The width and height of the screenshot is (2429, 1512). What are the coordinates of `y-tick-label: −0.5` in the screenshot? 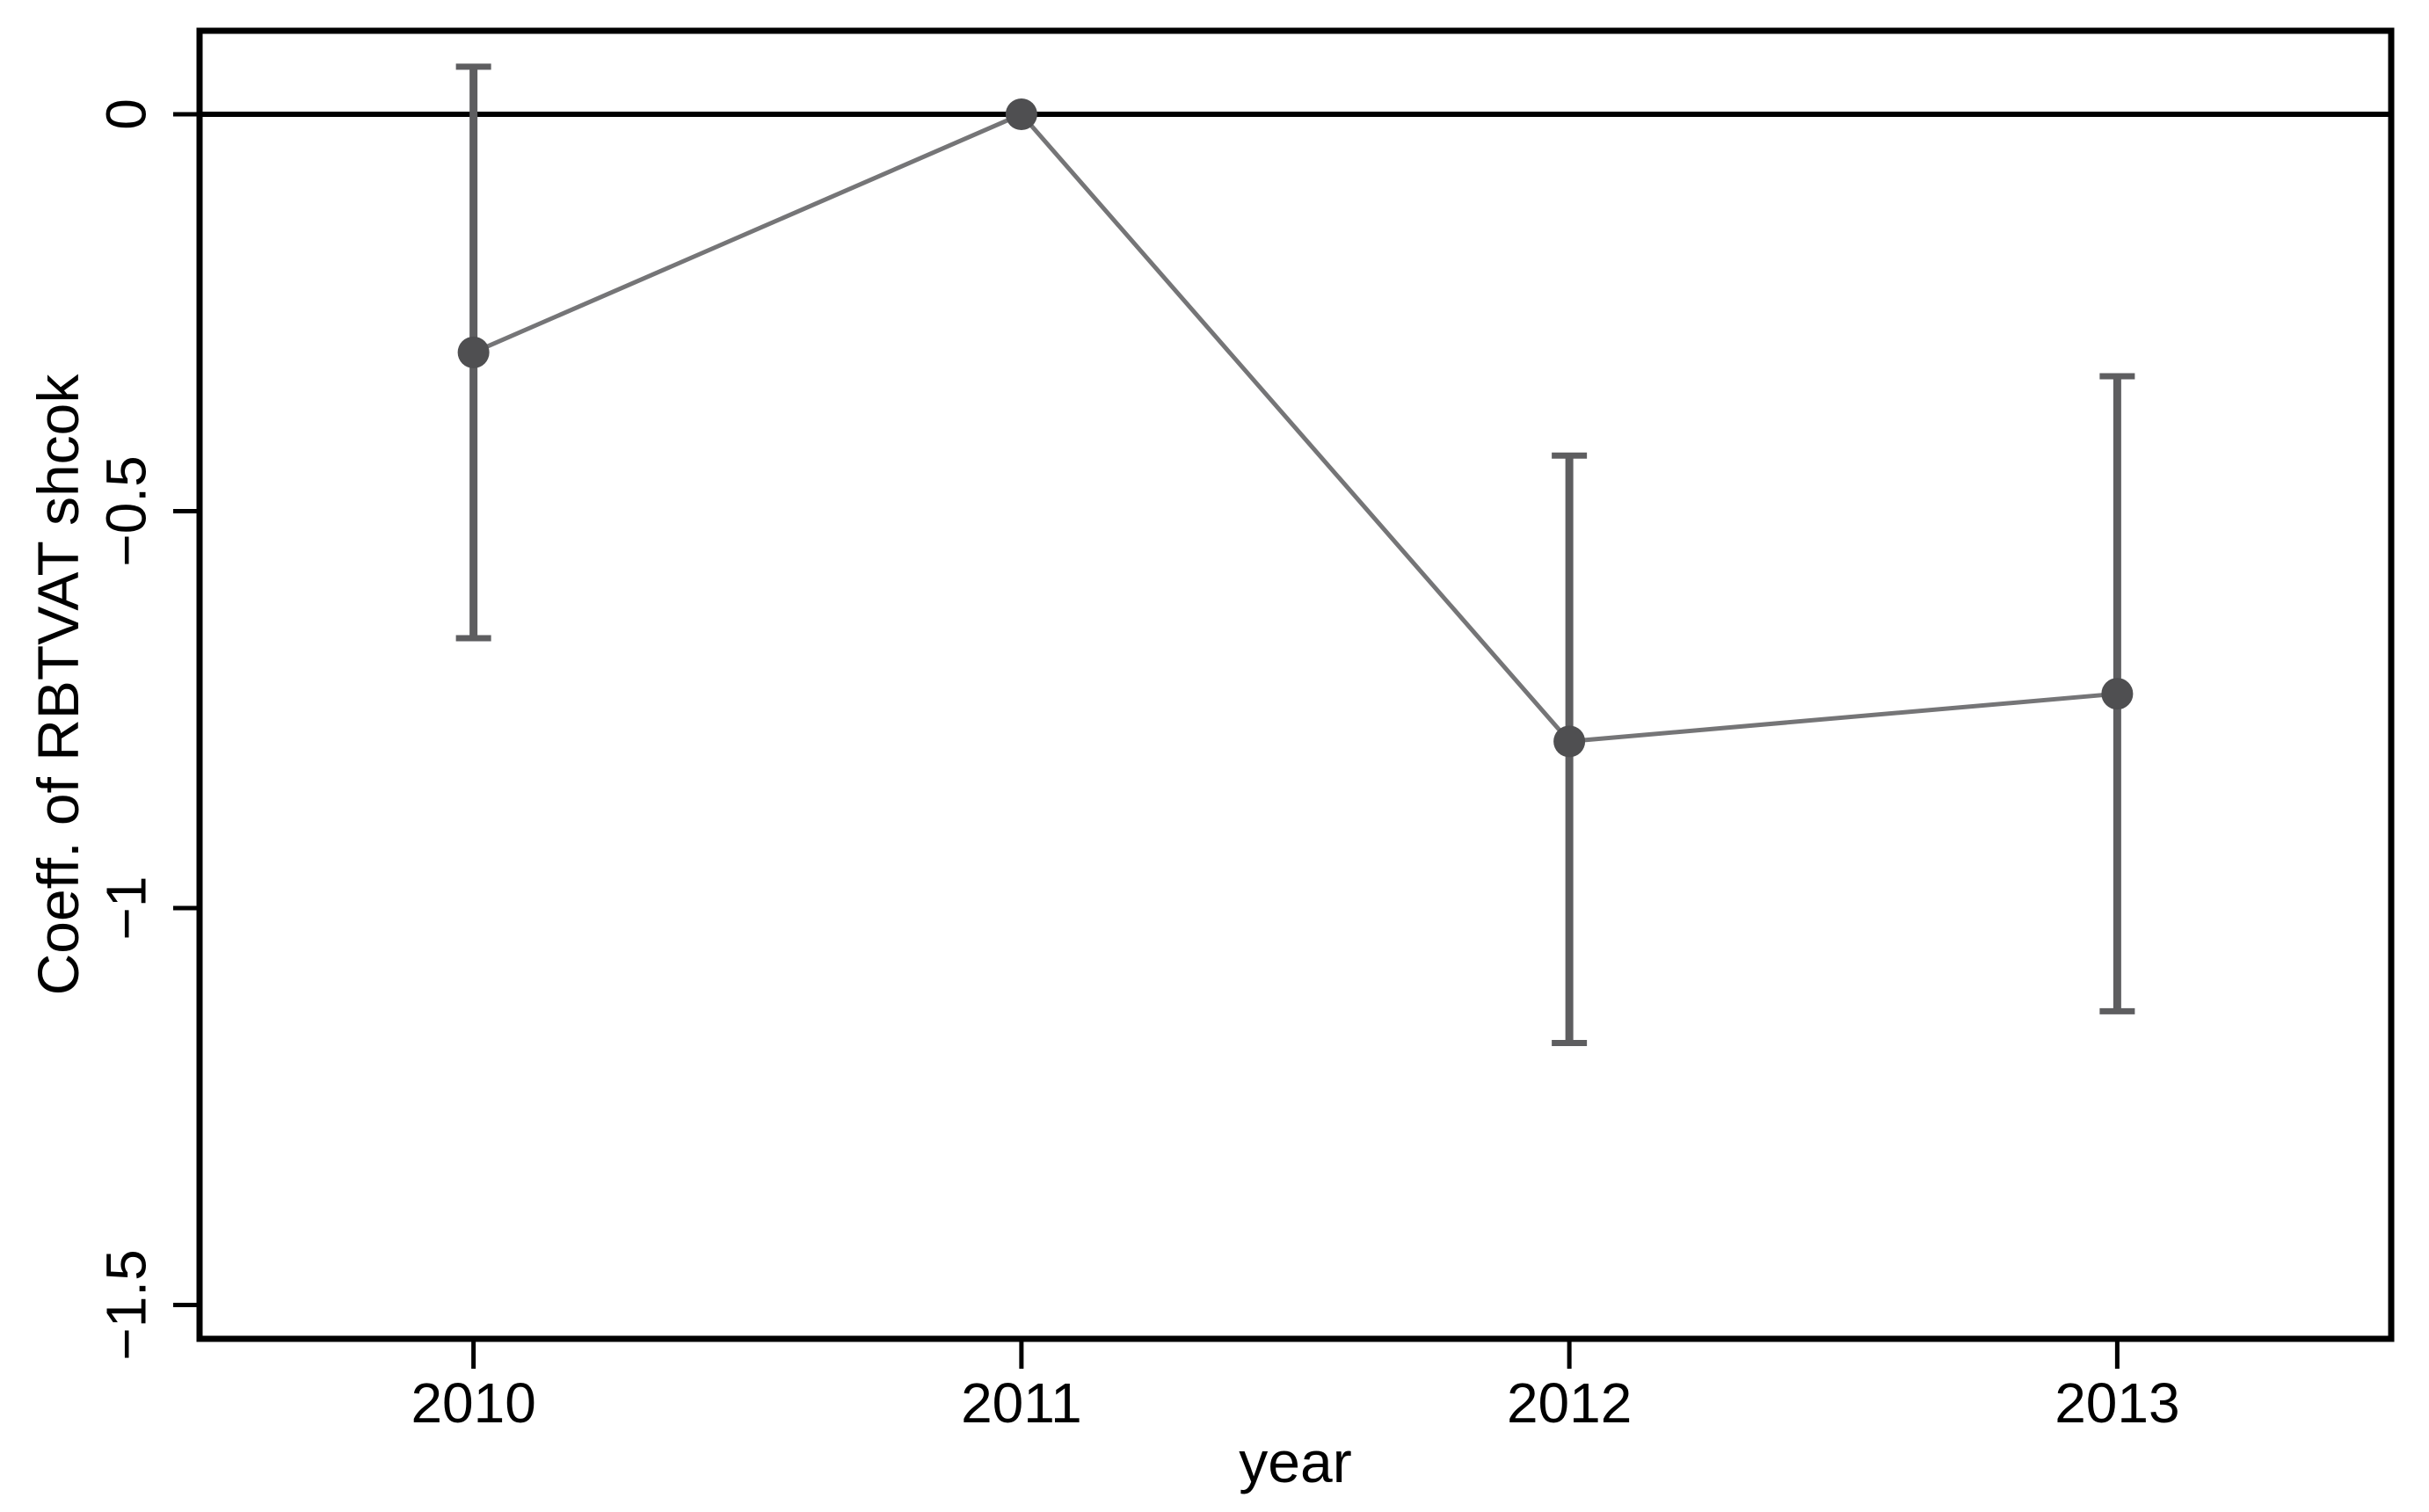 It's located at (125, 511).